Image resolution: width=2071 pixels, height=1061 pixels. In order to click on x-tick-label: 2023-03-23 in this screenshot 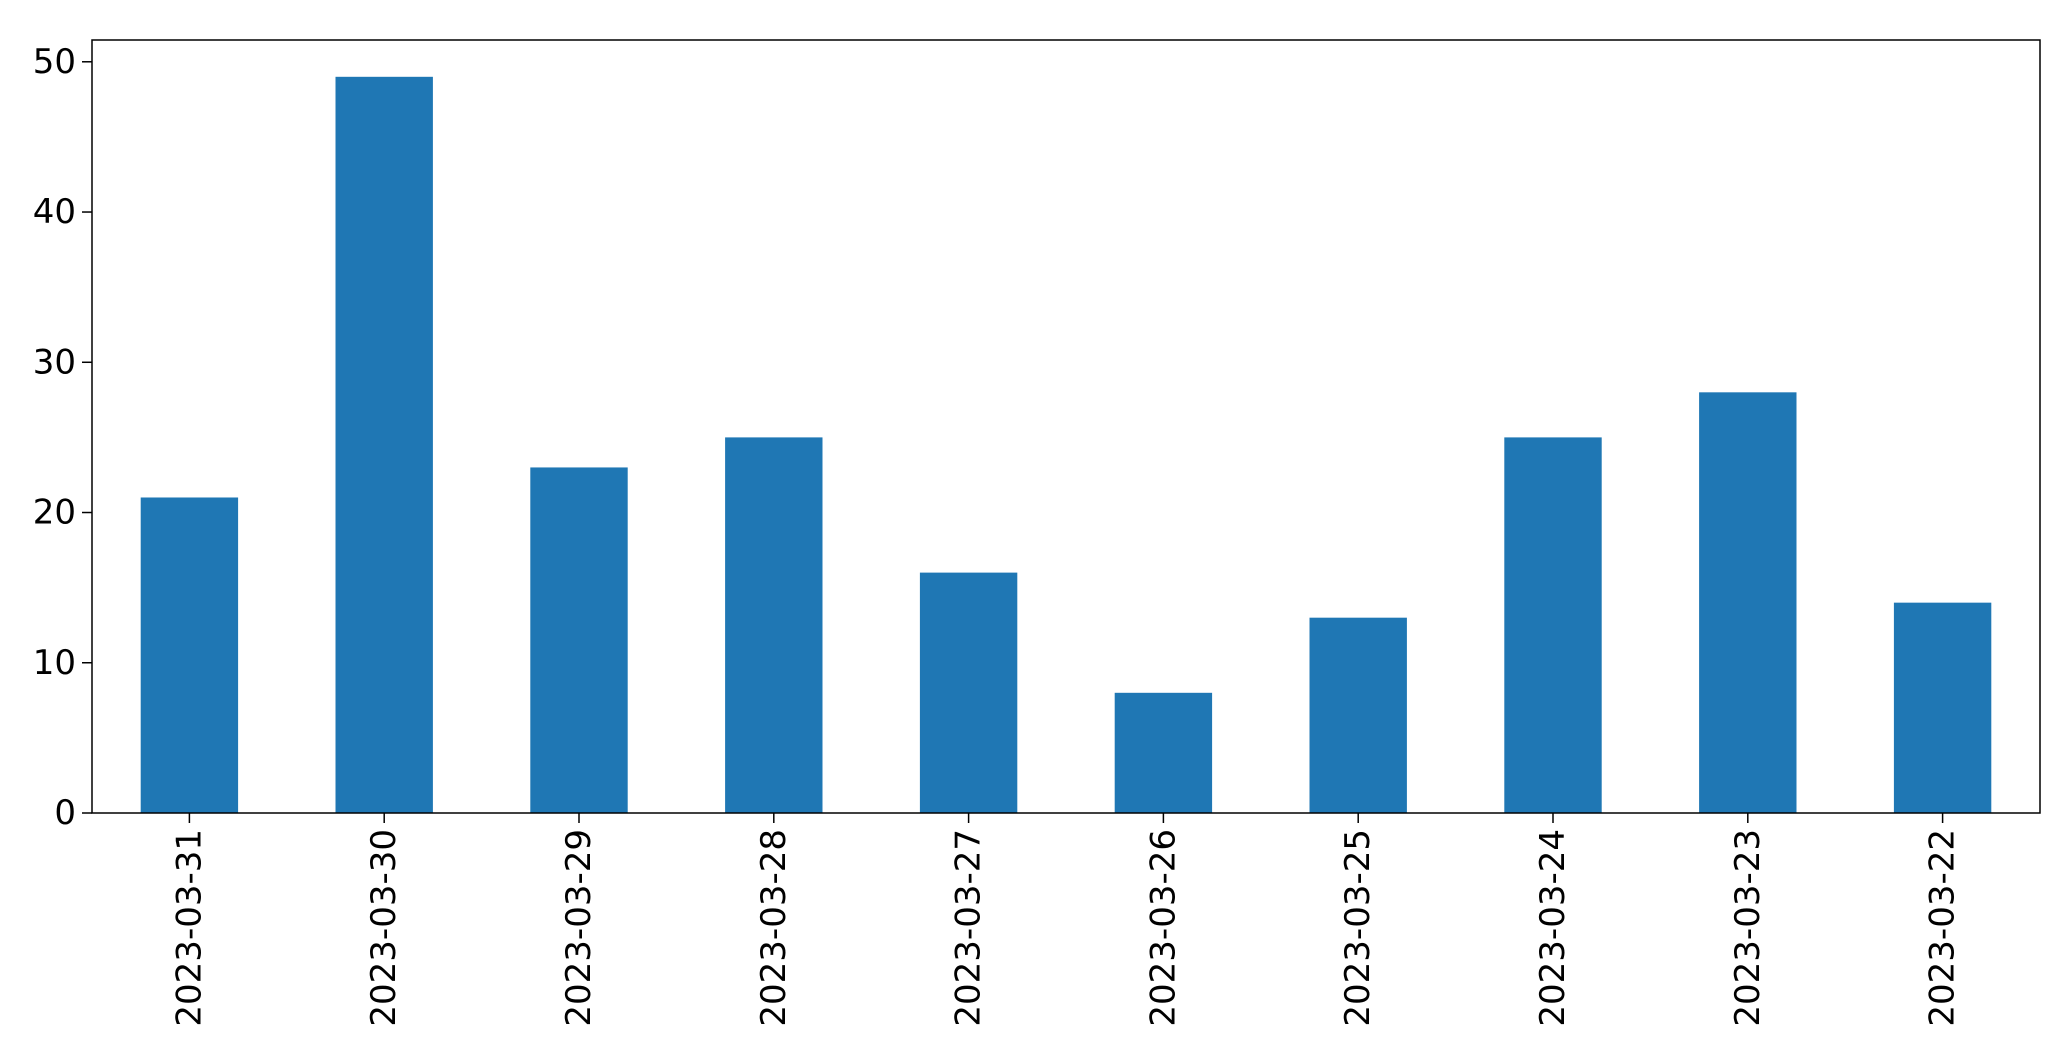, I will do `click(1748, 928)`.